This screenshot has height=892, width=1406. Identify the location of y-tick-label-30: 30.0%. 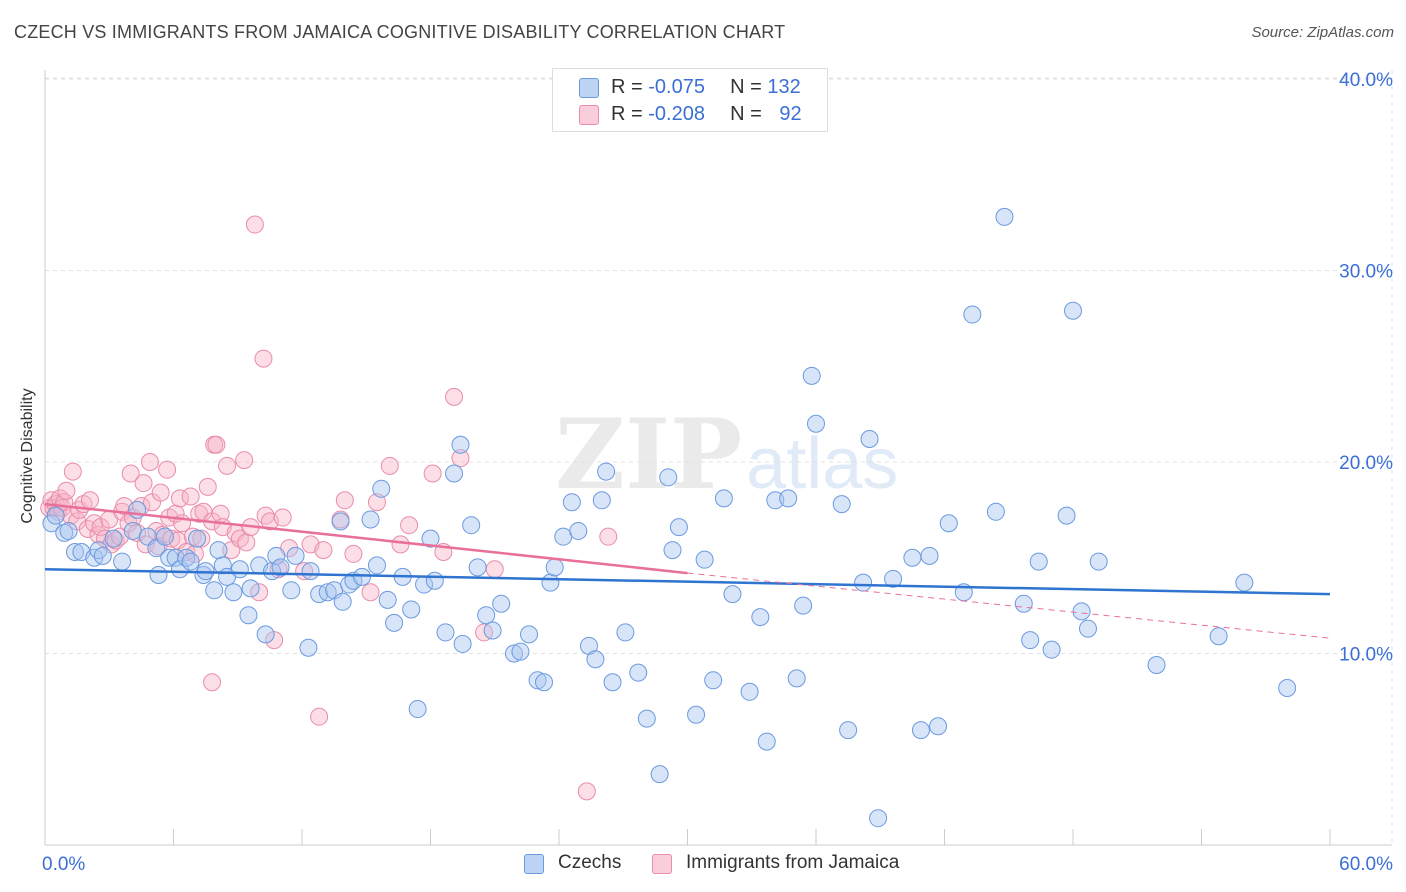
(1366, 272).